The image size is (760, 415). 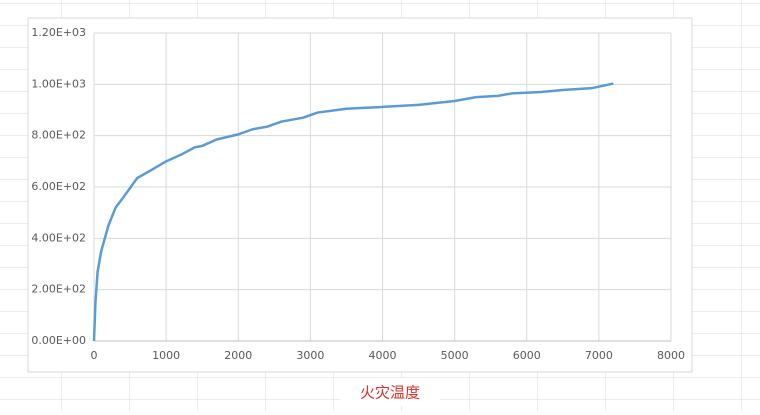 What do you see at coordinates (166, 355) in the screenshot?
I see `x-tick-label: 1000` at bounding box center [166, 355].